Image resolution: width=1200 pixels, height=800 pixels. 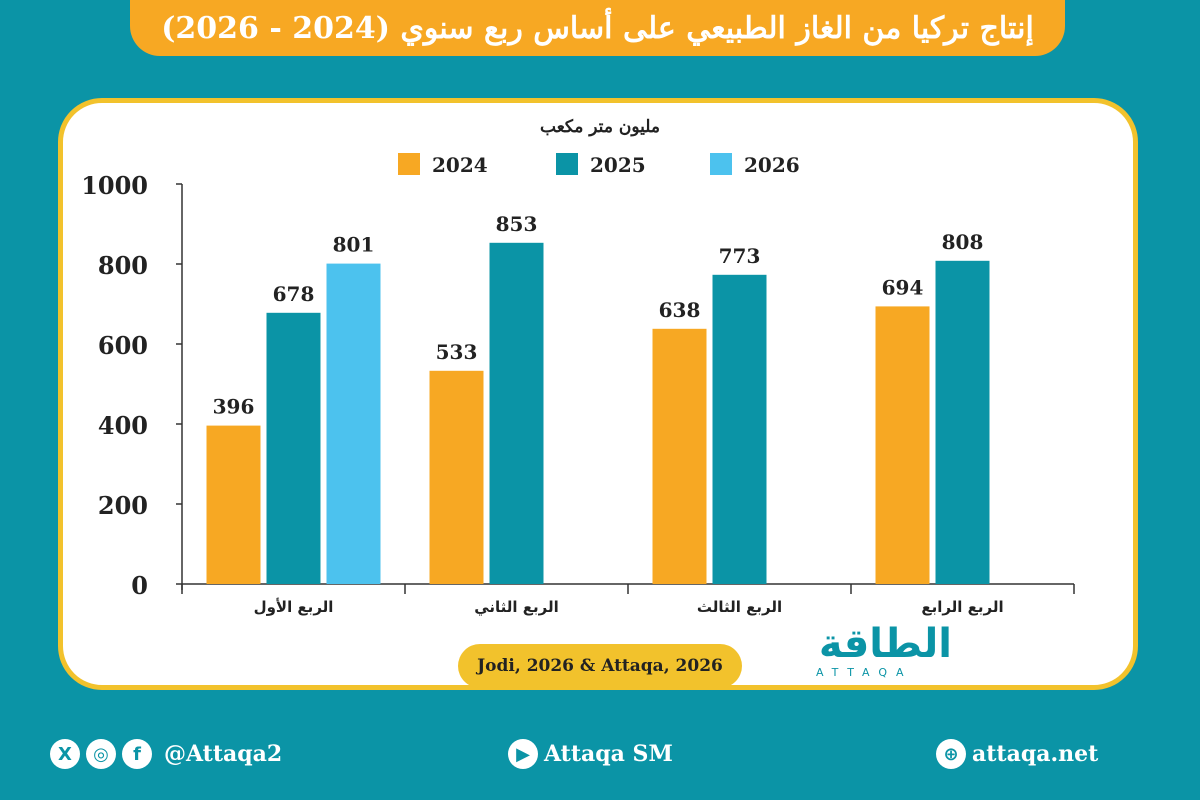 What do you see at coordinates (294, 294) in the screenshot?
I see `bar-value-label: 678` at bounding box center [294, 294].